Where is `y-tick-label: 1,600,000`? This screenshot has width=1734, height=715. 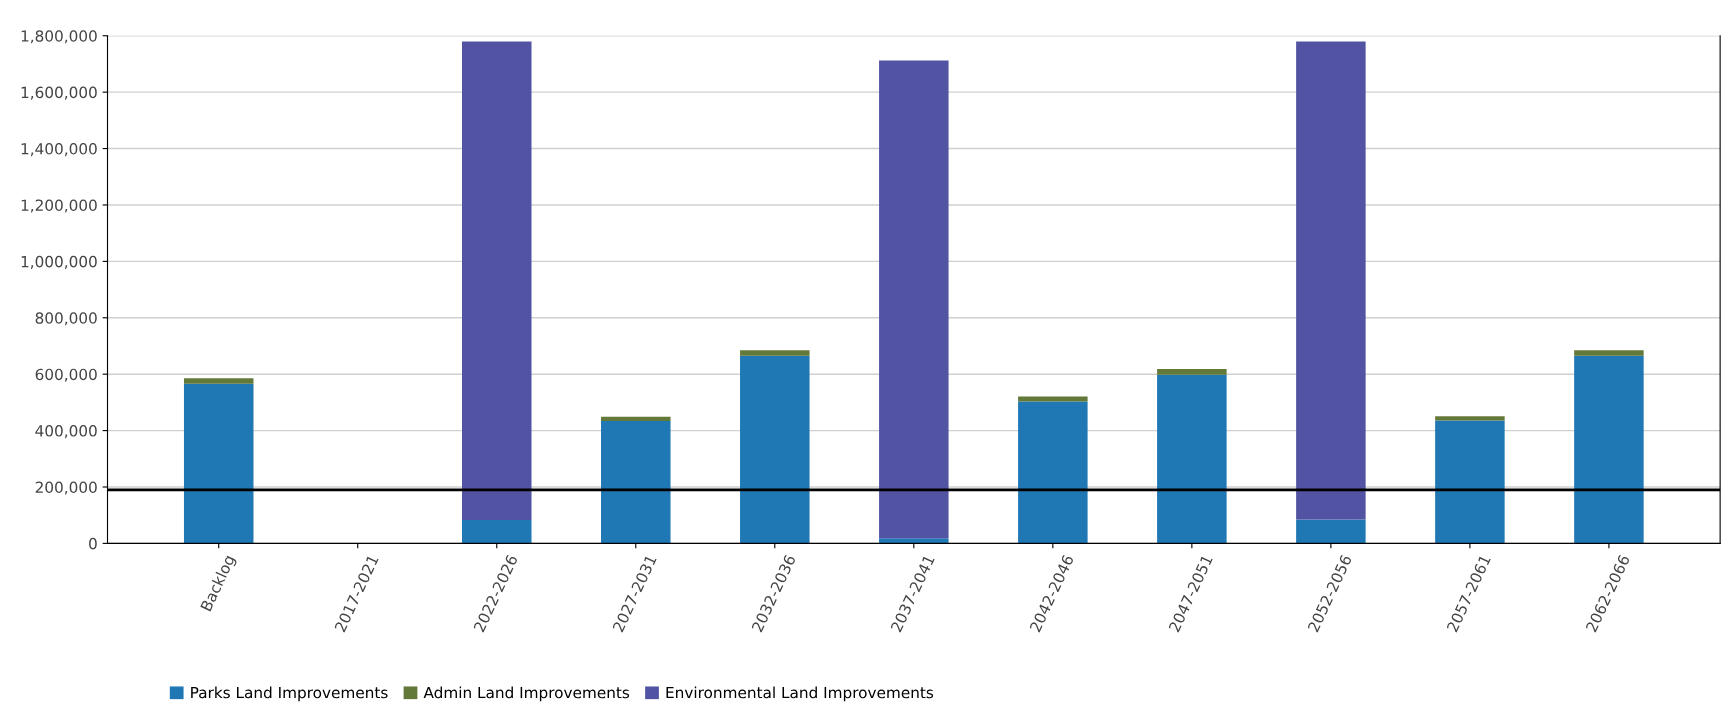
y-tick-label: 1,600,000 is located at coordinates (59, 93).